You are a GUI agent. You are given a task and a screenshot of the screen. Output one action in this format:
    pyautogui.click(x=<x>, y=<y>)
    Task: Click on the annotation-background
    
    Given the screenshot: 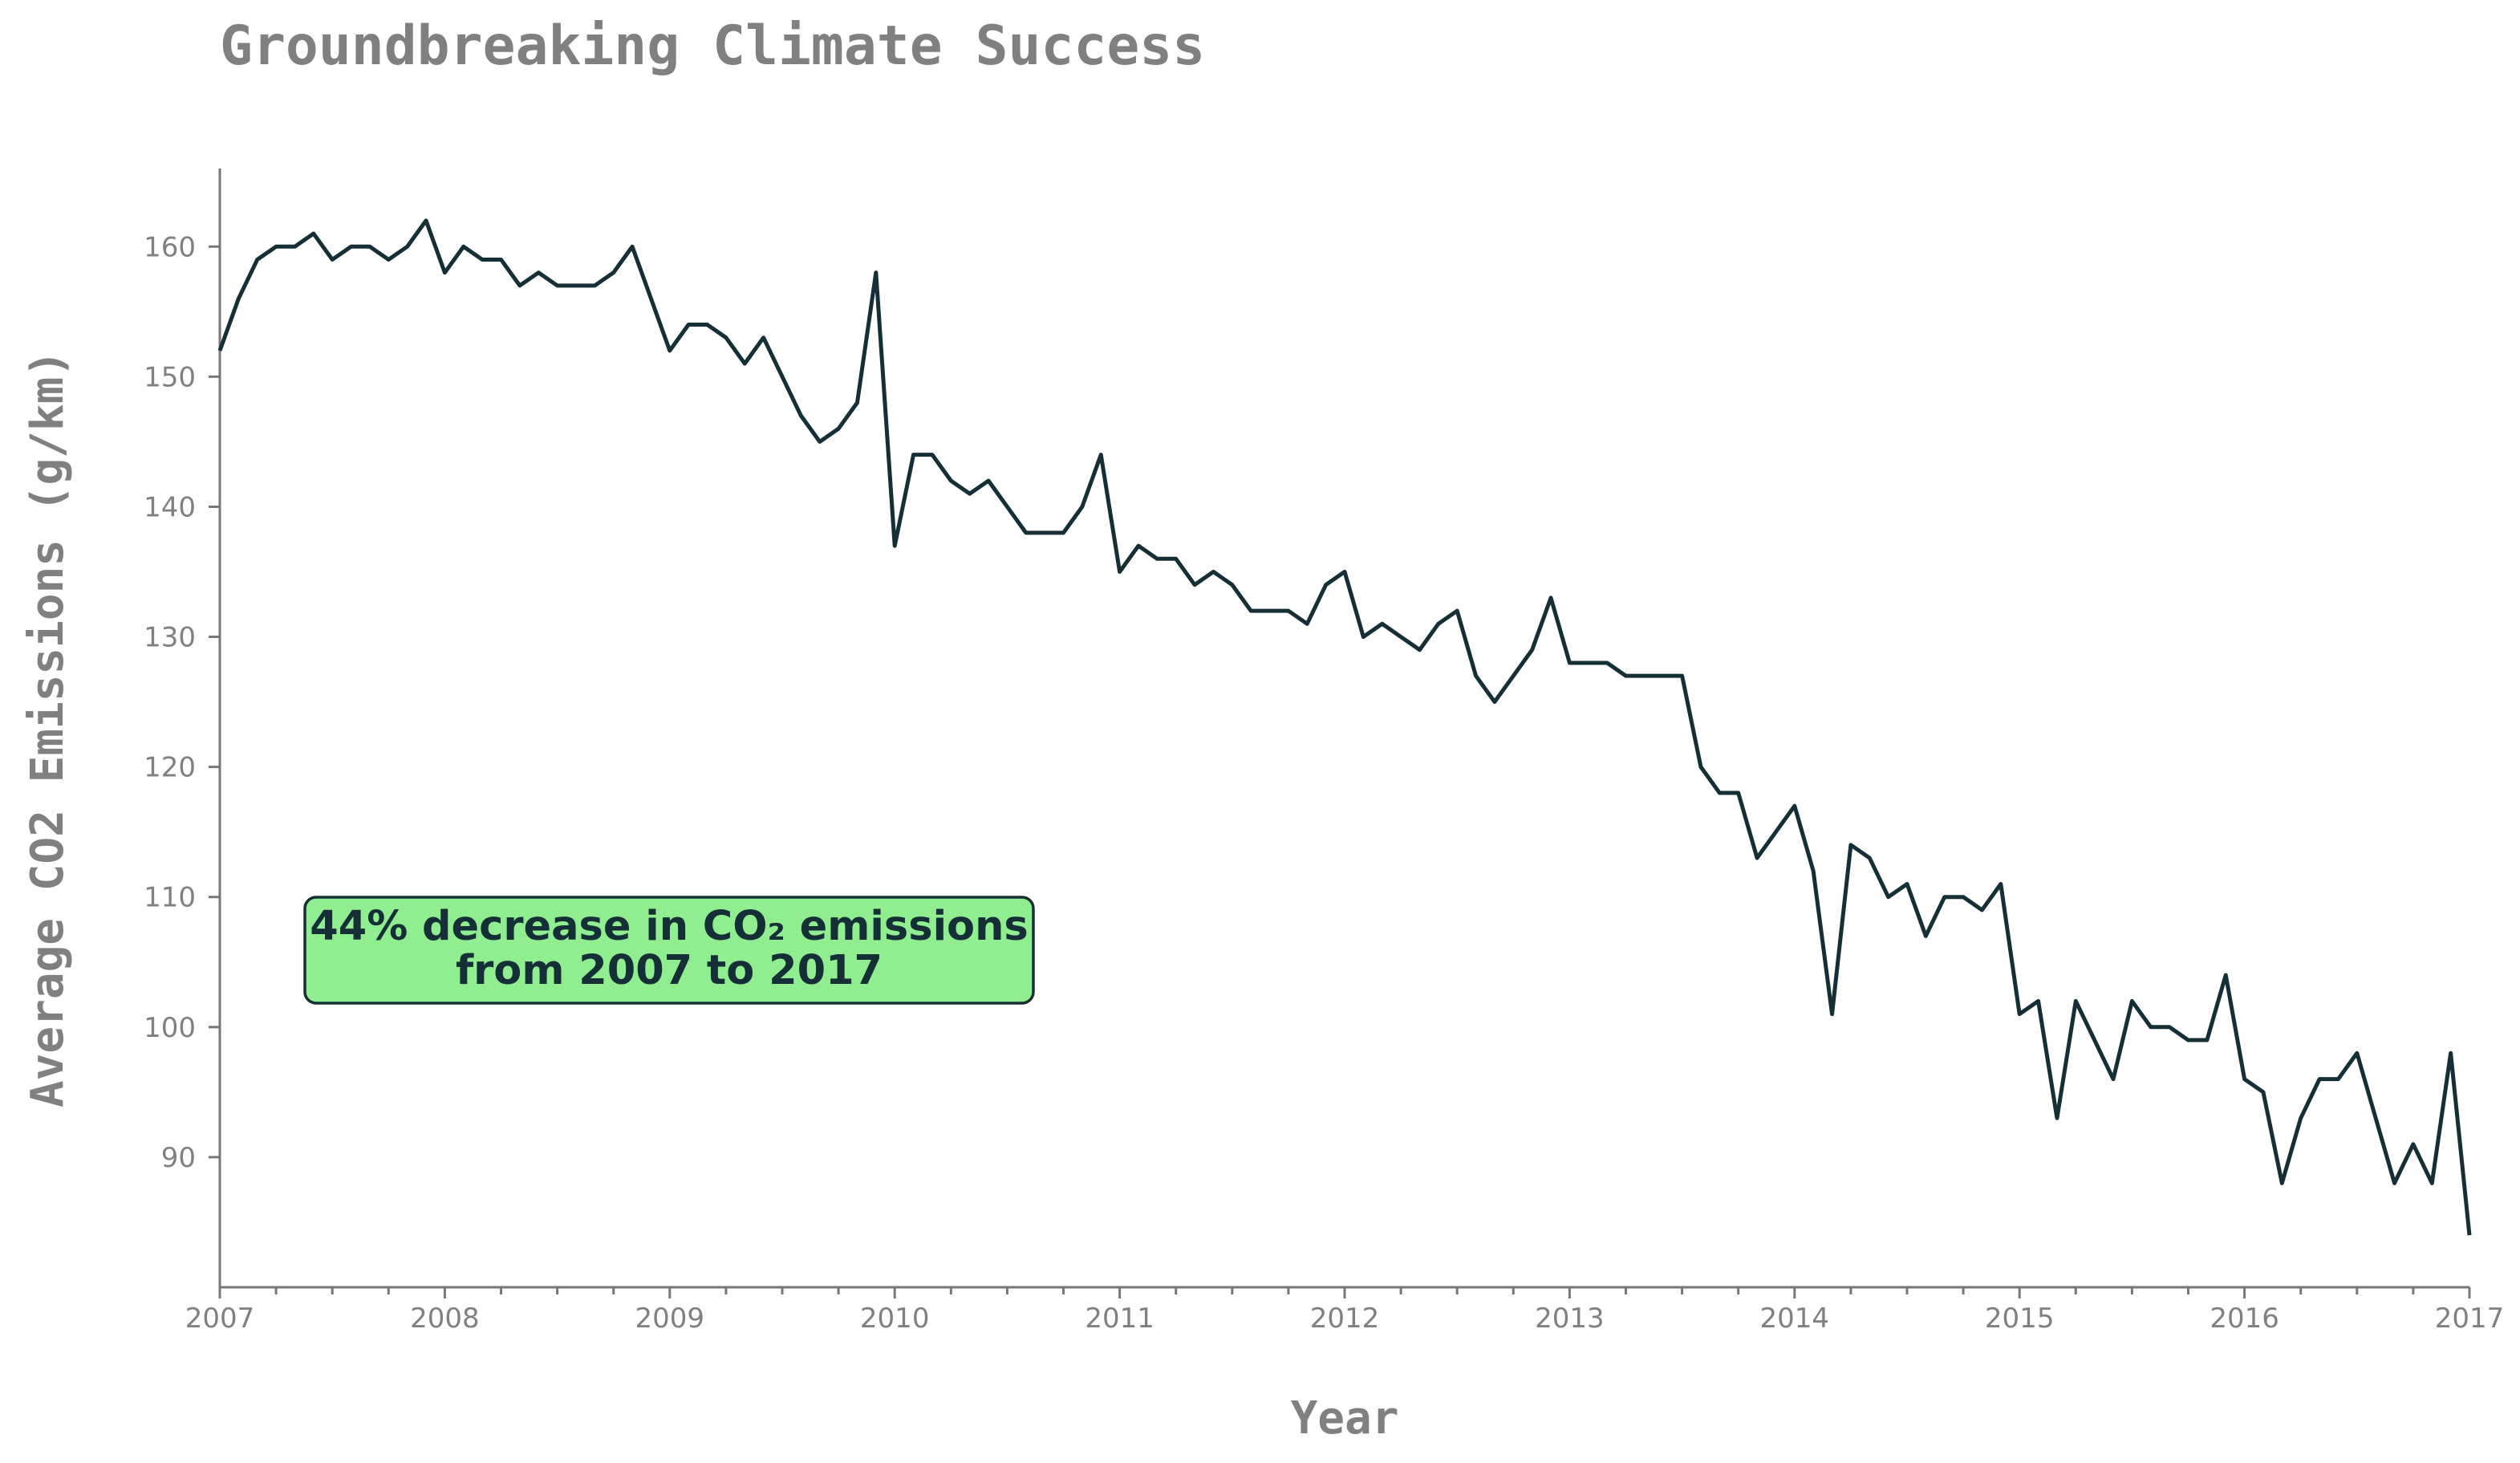 What is the action you would take?
    pyautogui.click(x=669, y=950)
    